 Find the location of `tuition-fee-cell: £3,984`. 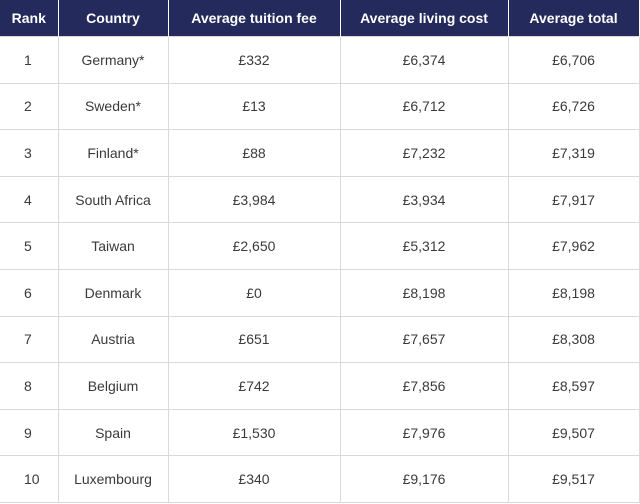

tuition-fee-cell: £3,984 is located at coordinates (254, 199).